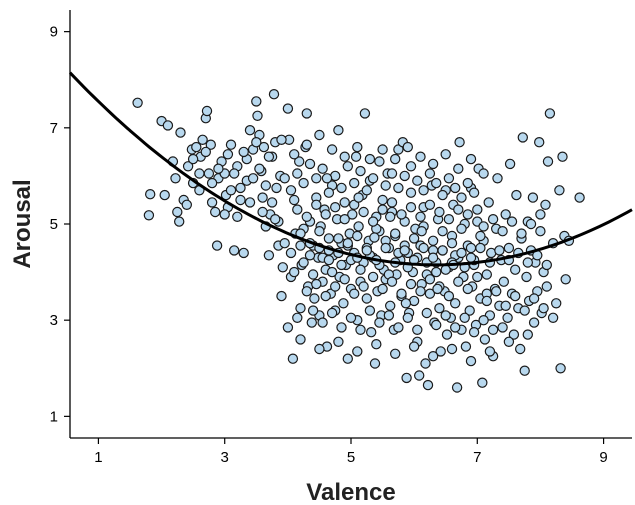  Describe the element at coordinates (54, 320) in the screenshot. I see `y-tick-label: 3` at that location.